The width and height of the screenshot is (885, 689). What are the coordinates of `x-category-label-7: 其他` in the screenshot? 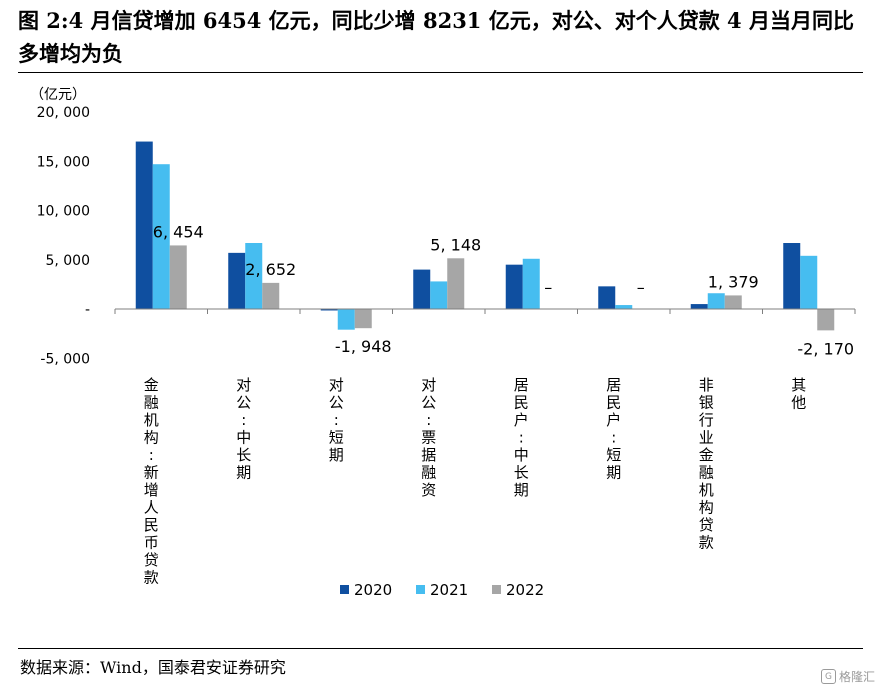 It's located at (798, 394).